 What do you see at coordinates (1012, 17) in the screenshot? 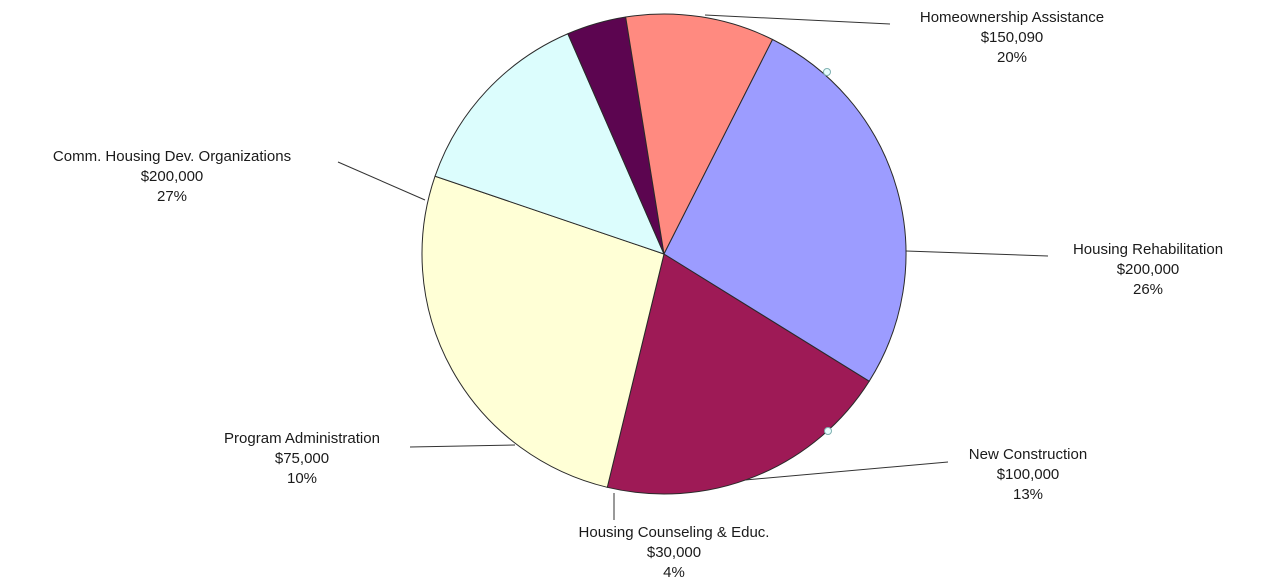
I see `slice-name-label: Homeownership Assistance` at bounding box center [1012, 17].